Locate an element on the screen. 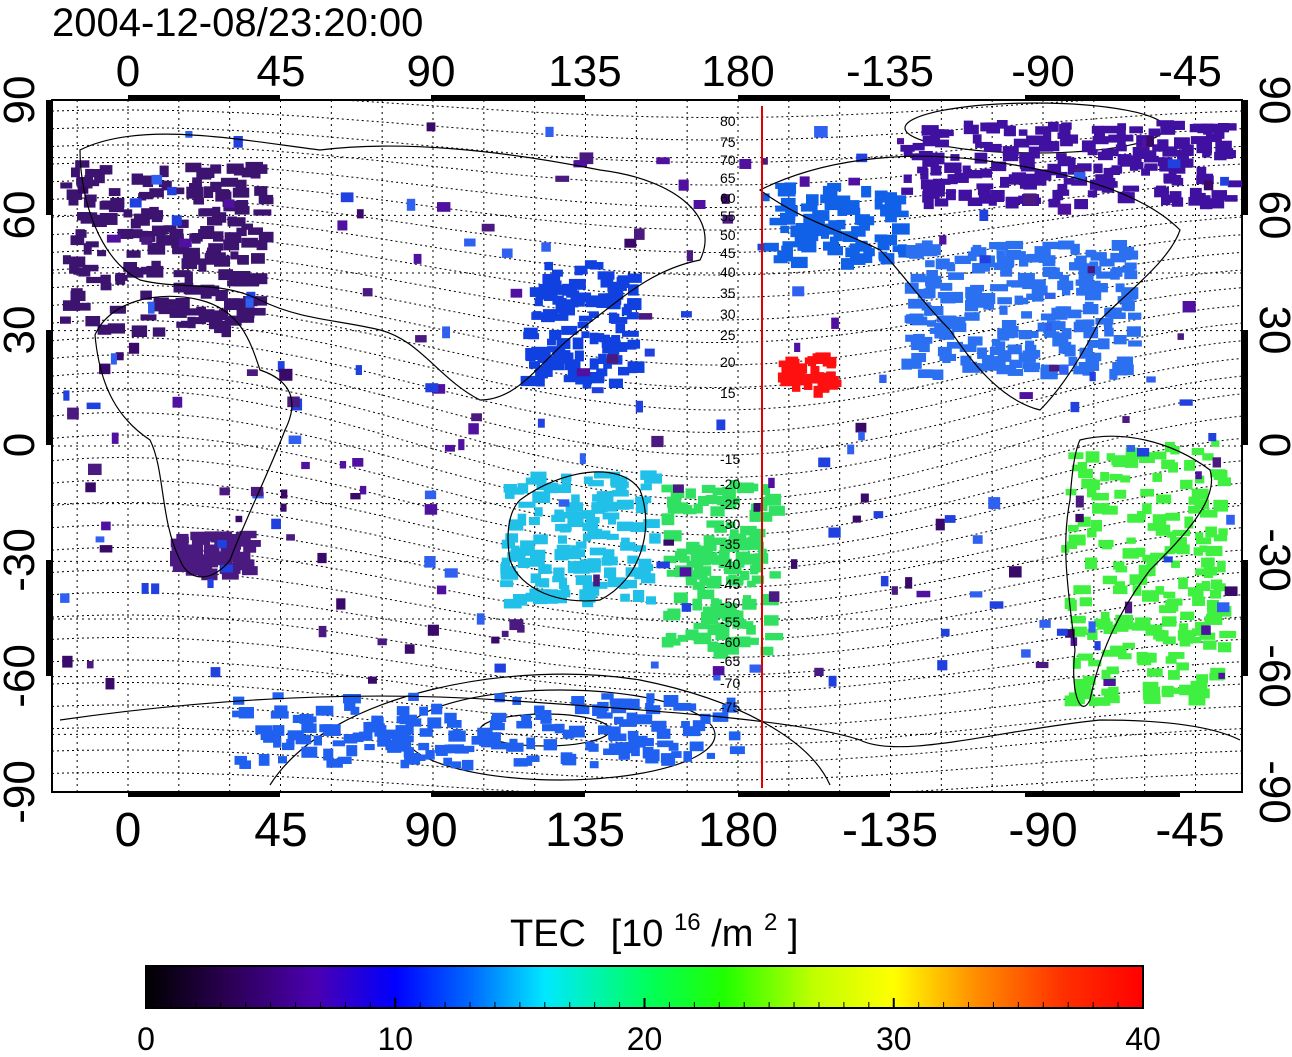 The height and width of the screenshot is (1057, 1292). contour-label: -60 is located at coordinates (730, 642).